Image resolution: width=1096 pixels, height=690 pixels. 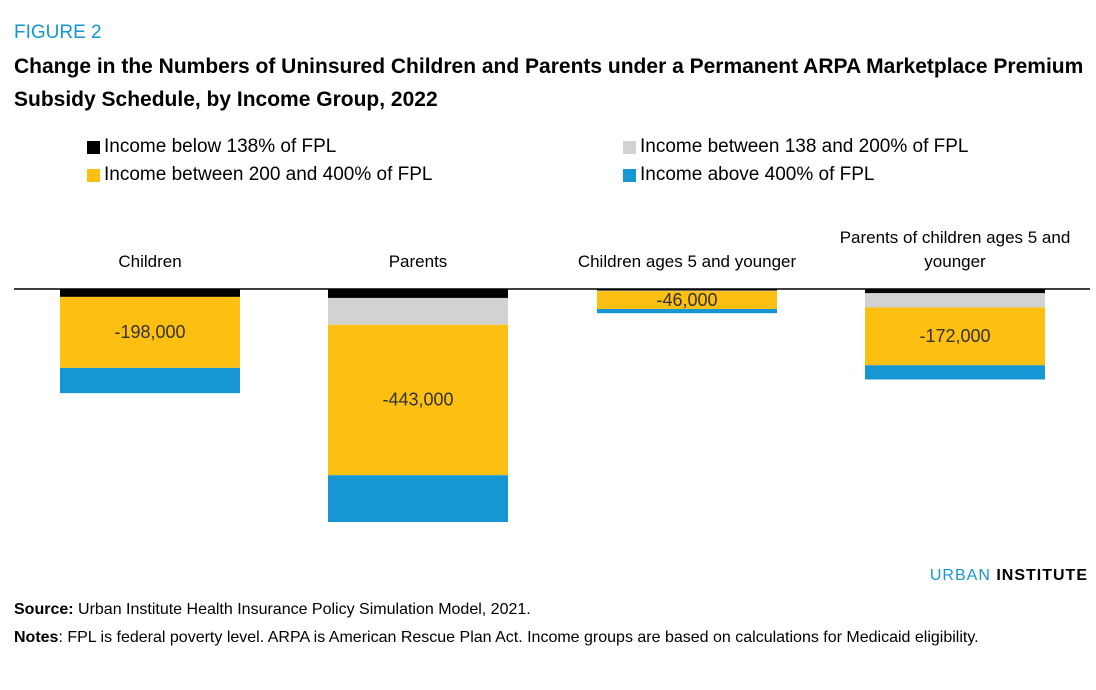 What do you see at coordinates (58, 32) in the screenshot?
I see `figure-label: FIGURE 2` at bounding box center [58, 32].